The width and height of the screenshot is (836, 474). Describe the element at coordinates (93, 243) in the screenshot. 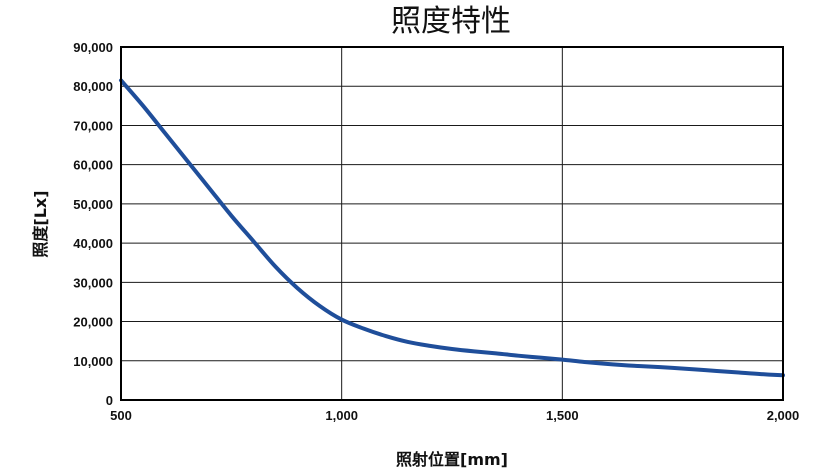

I see `y-tick-label: 40,000` at that location.